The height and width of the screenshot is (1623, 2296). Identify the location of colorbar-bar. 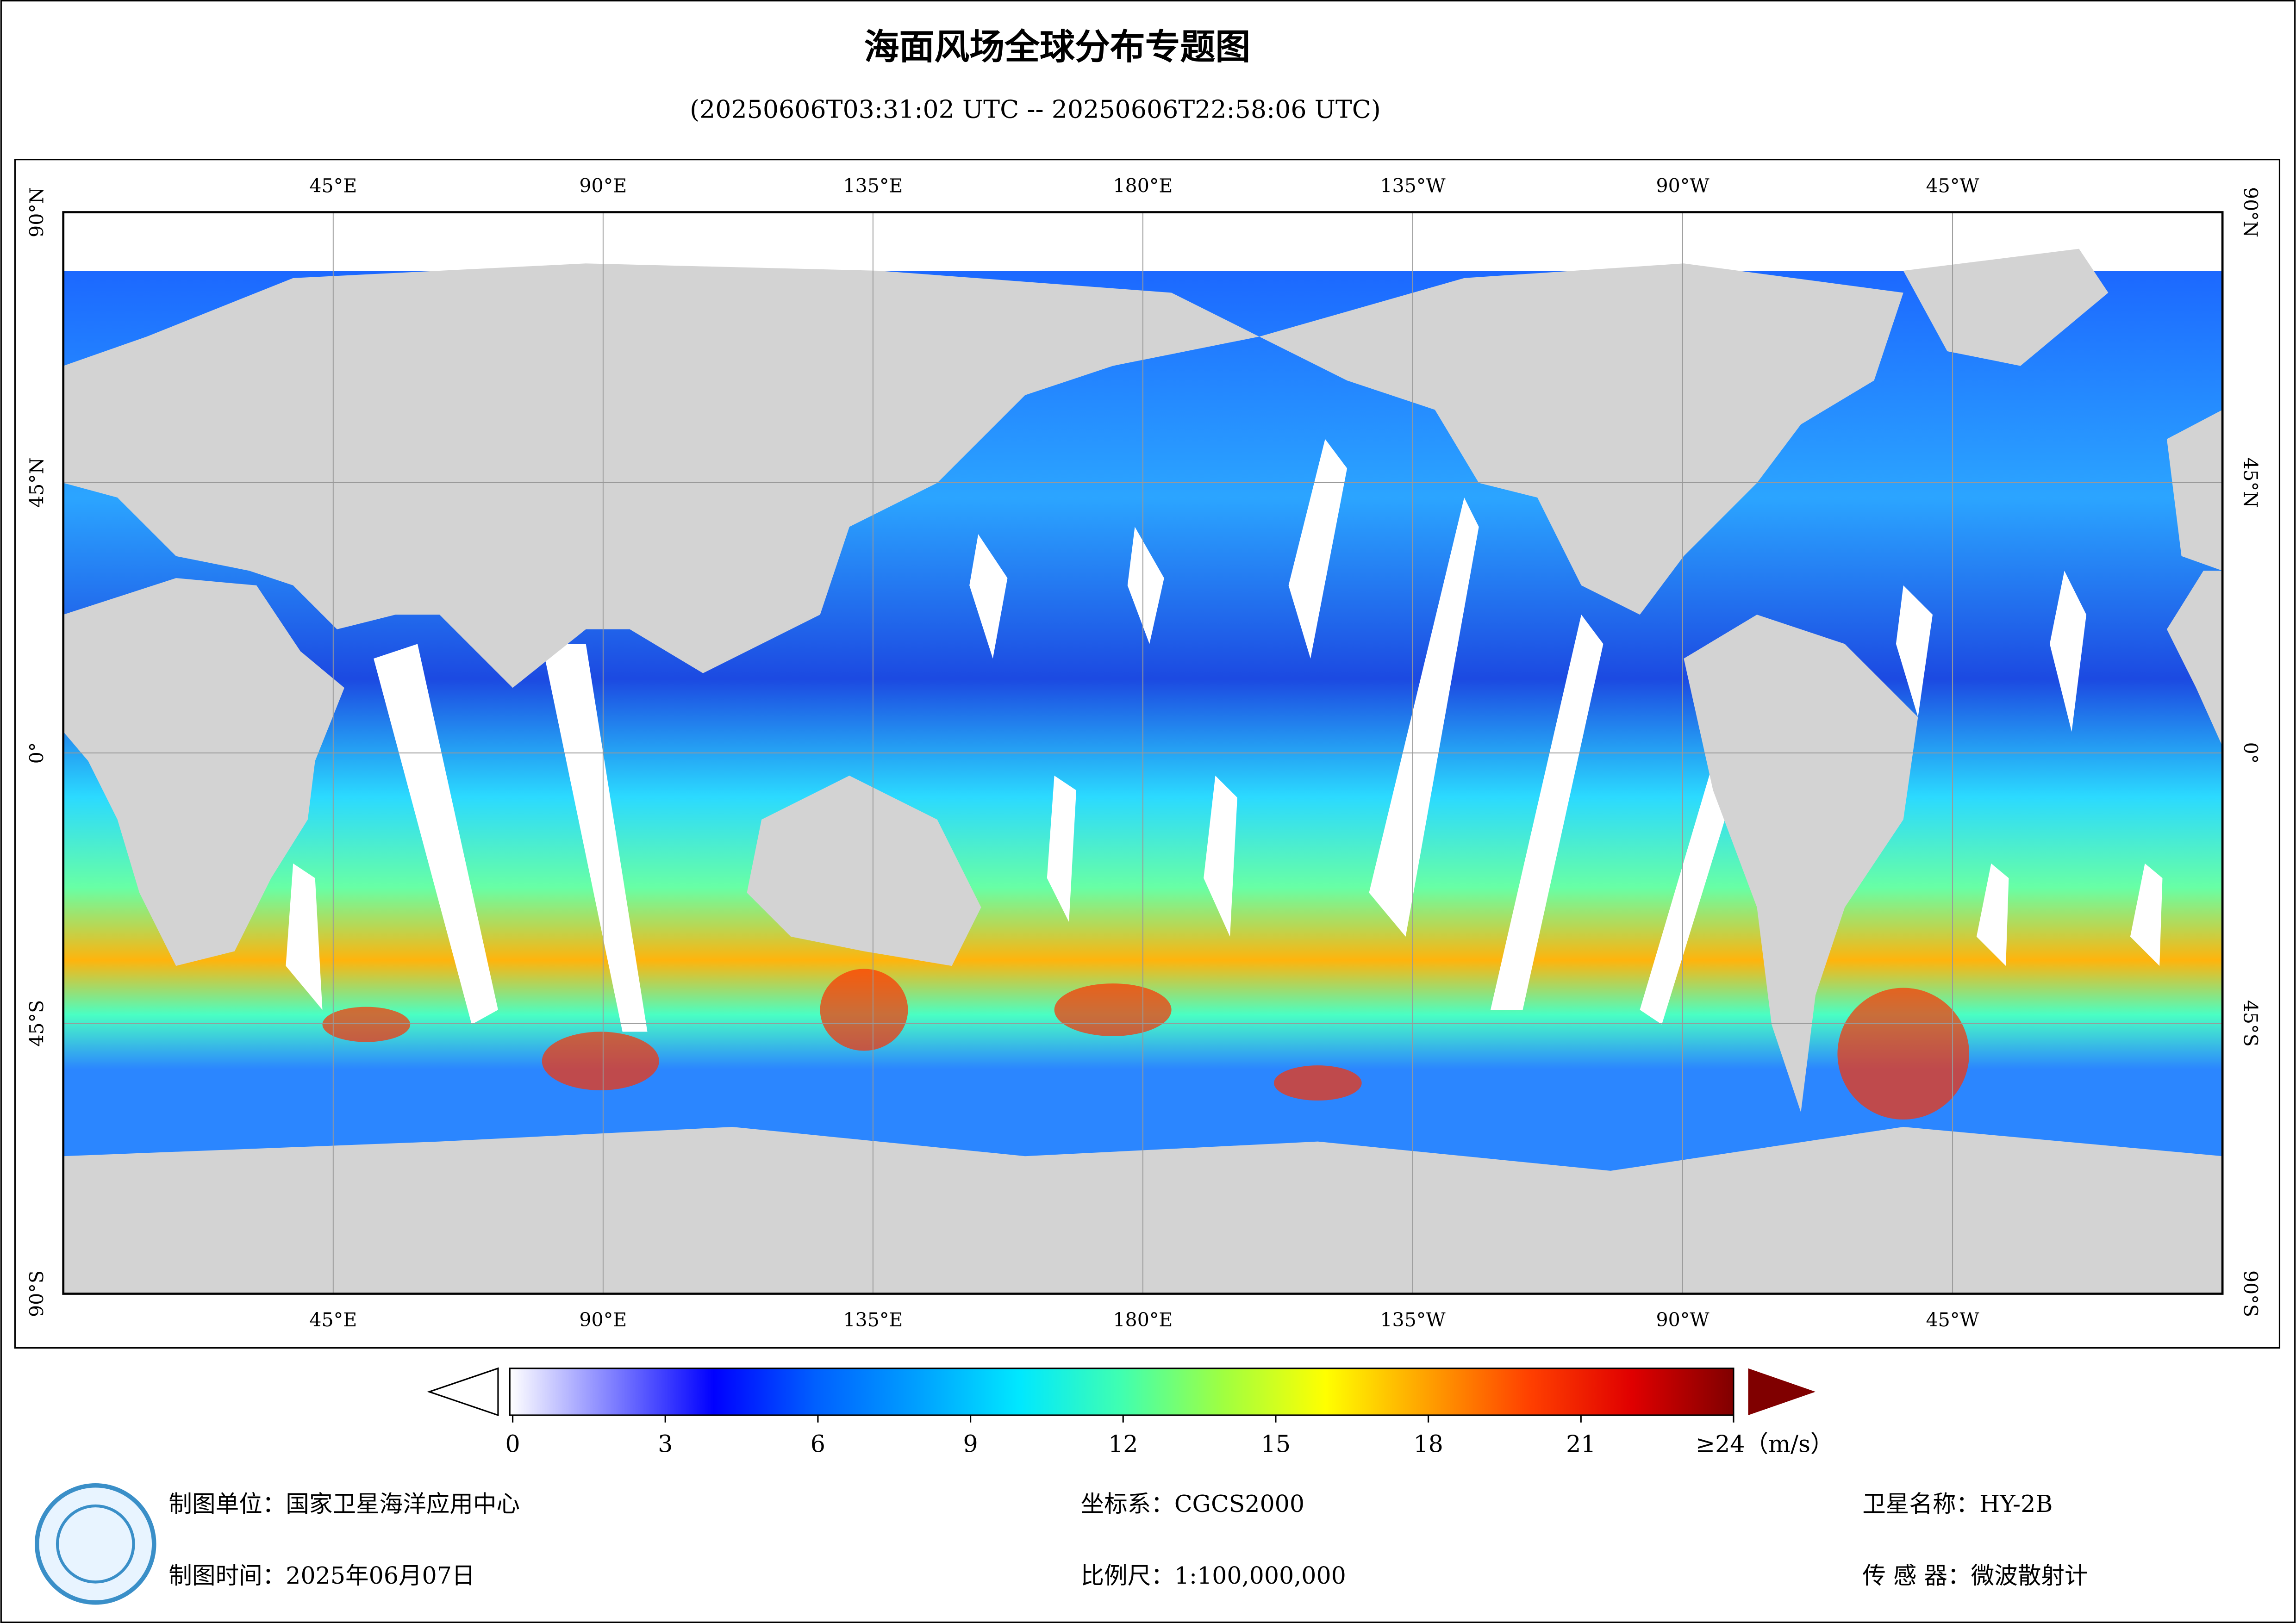
(1121, 1392).